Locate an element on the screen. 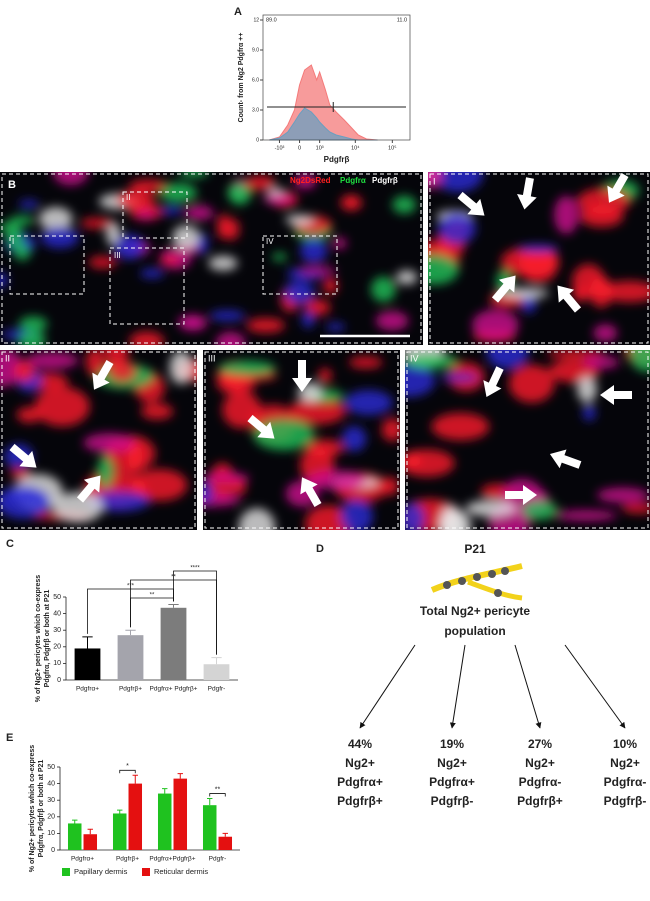 The image size is (650, 901). inset-label: IV is located at coordinates (270, 241).